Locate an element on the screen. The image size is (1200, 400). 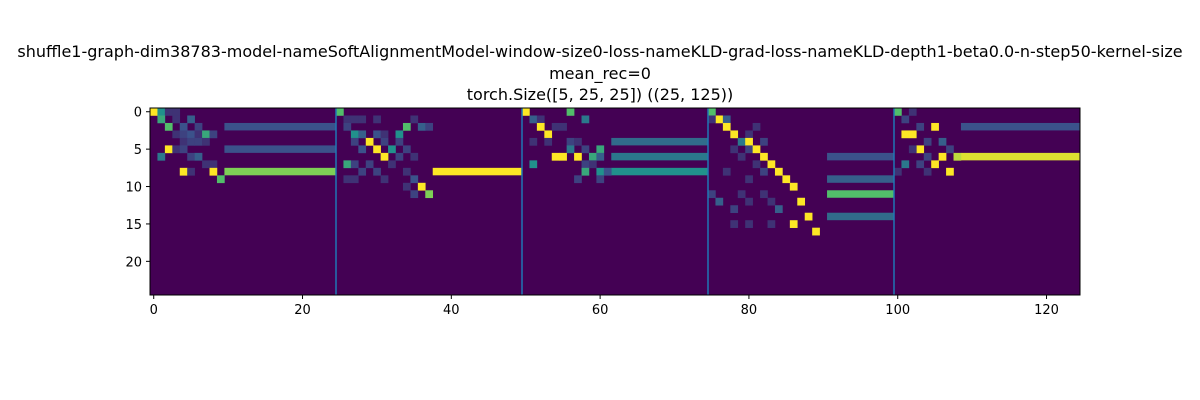
x-tick-label: 0 is located at coordinates (154, 310).